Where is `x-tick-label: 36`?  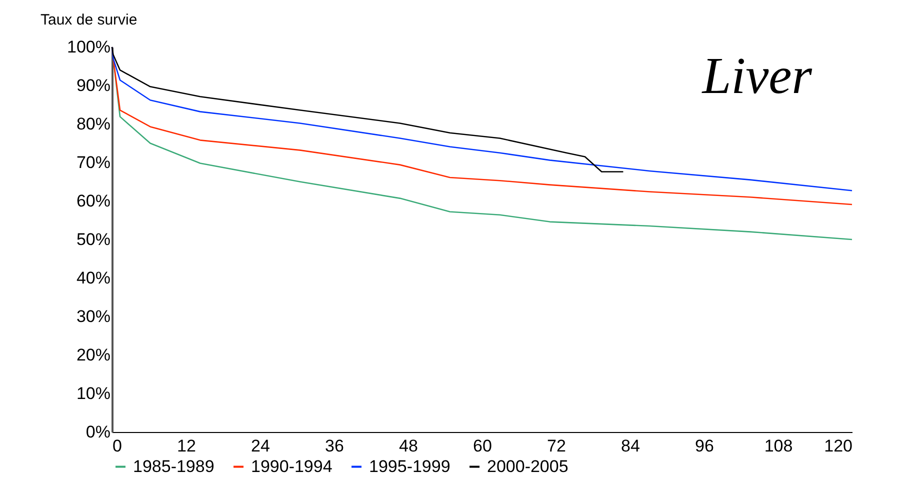 x-tick-label: 36 is located at coordinates (334, 446).